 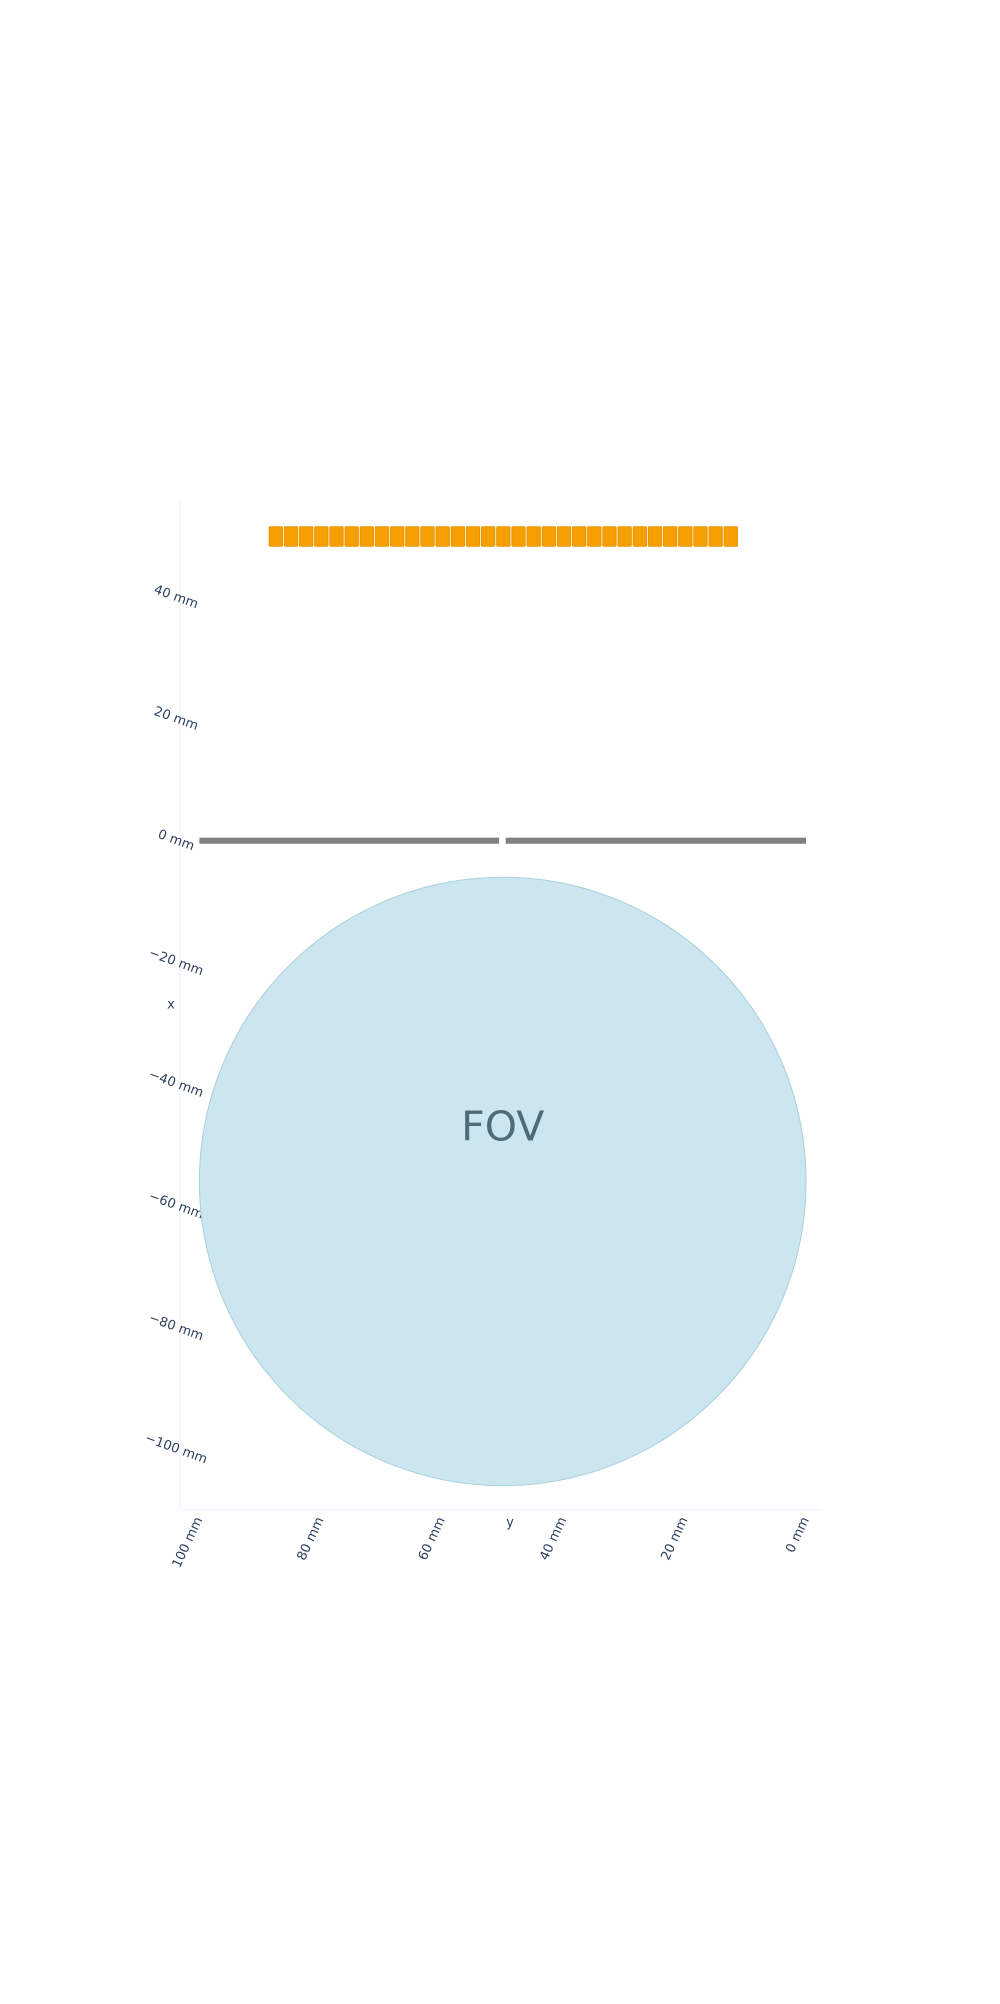 What do you see at coordinates (310, 1539) in the screenshot?
I see `x-tick-label: 80 mm` at bounding box center [310, 1539].